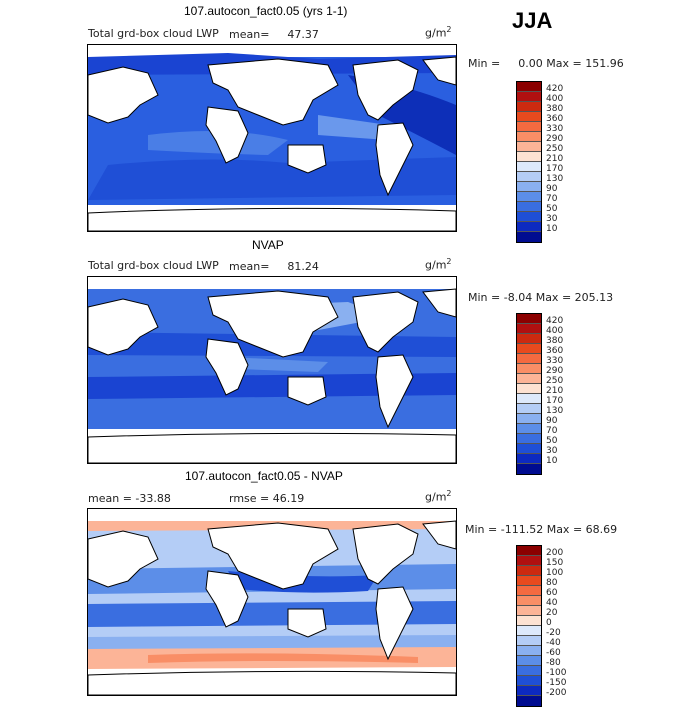 Image resolution: width=700 pixels, height=707 pixels. I want to click on panel3-colorbar, so click(529, 626).